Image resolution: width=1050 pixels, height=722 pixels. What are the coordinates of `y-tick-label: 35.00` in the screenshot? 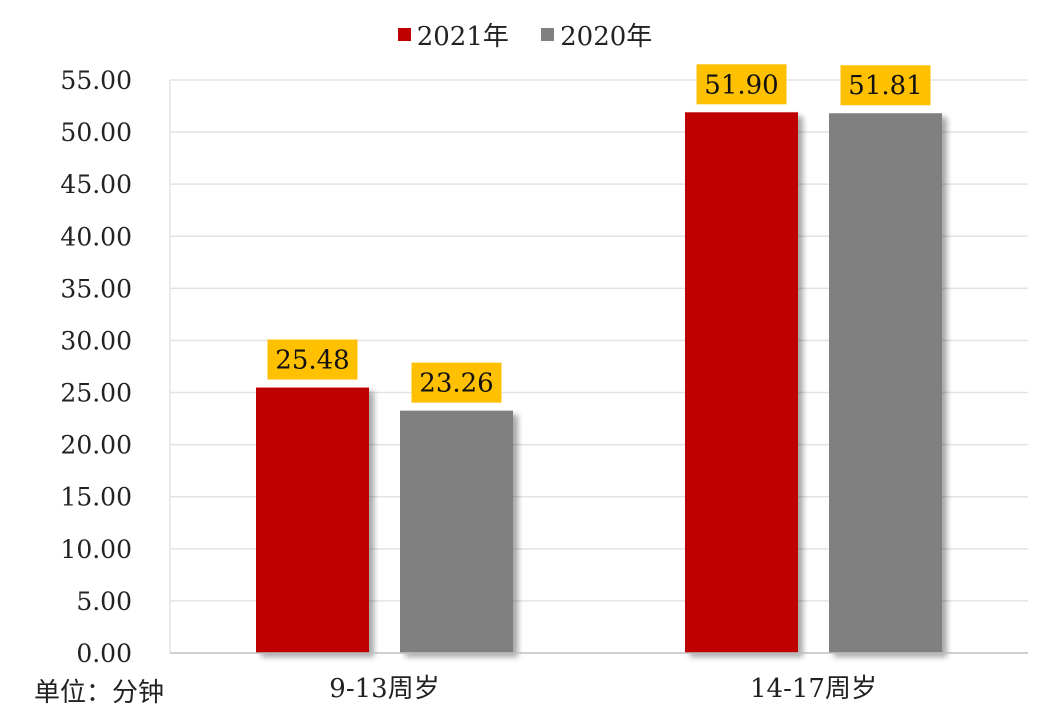 It's located at (96, 288).